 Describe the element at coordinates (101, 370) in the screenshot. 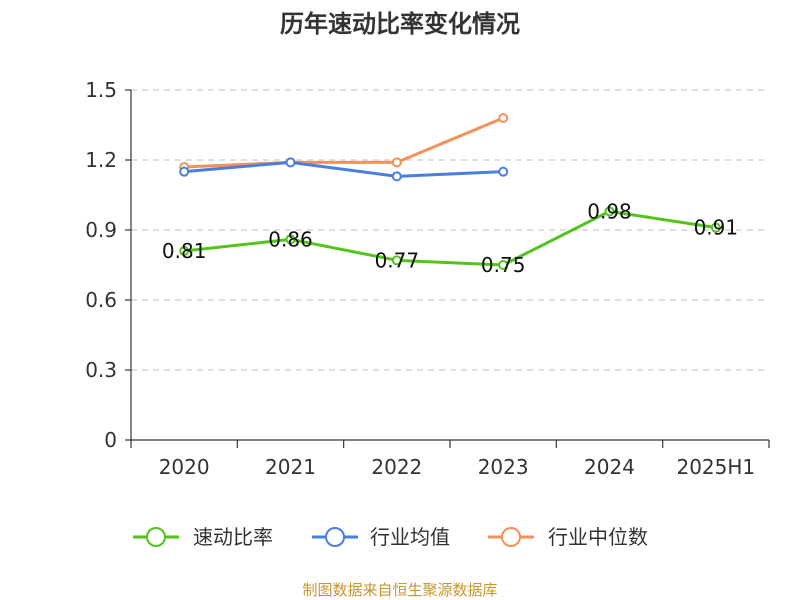

I see `y-tick-label: 0.3` at that location.